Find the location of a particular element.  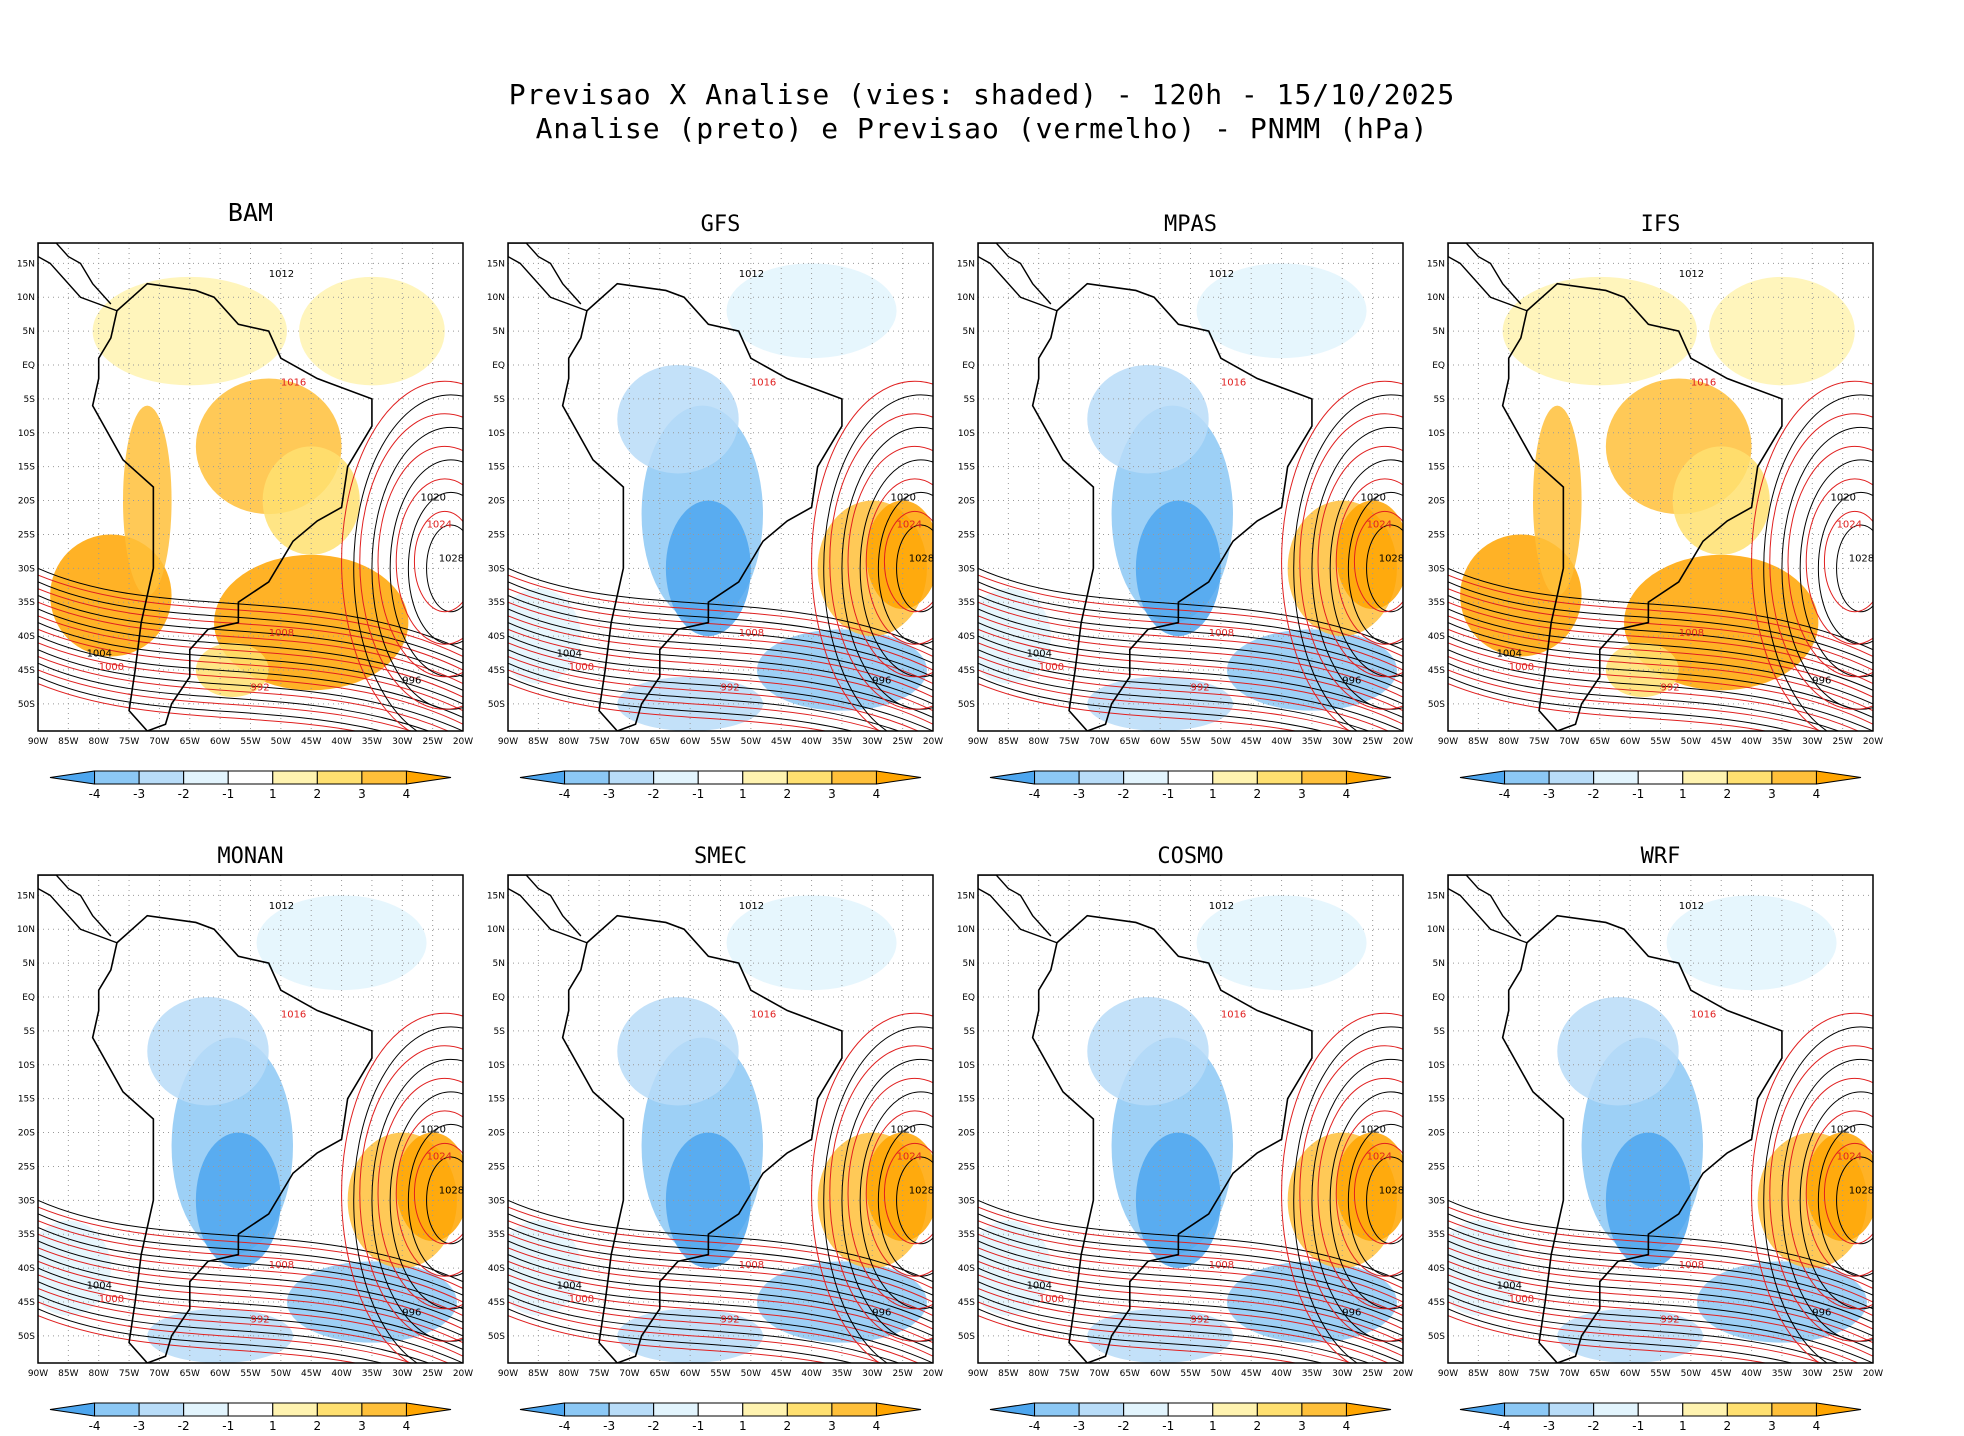

lon-tick-label: 30W is located at coordinates (1342, 1374).